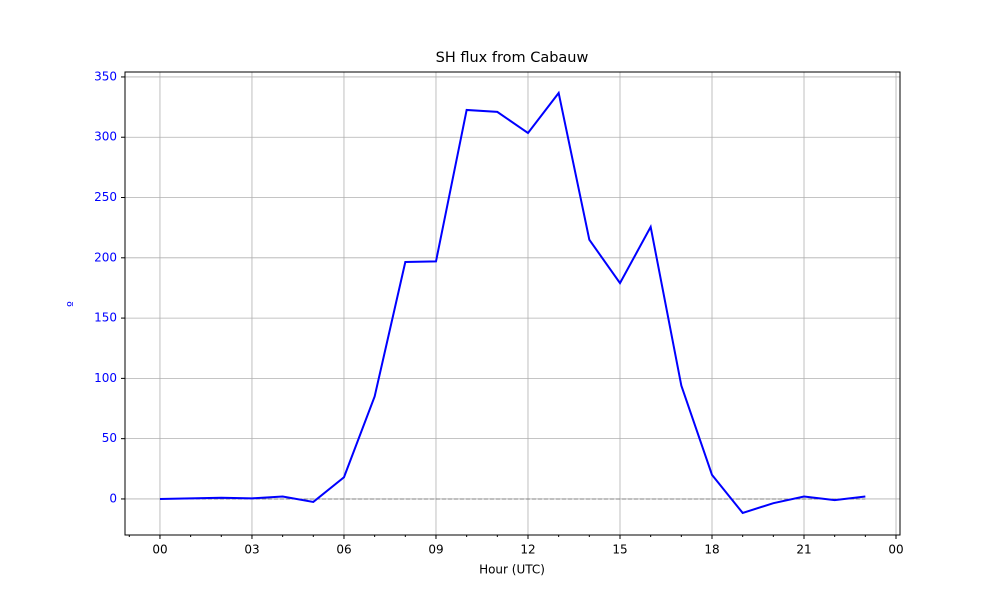 The image size is (1000, 604). What do you see at coordinates (251, 550) in the screenshot?
I see `x-tick-label: 03` at bounding box center [251, 550].